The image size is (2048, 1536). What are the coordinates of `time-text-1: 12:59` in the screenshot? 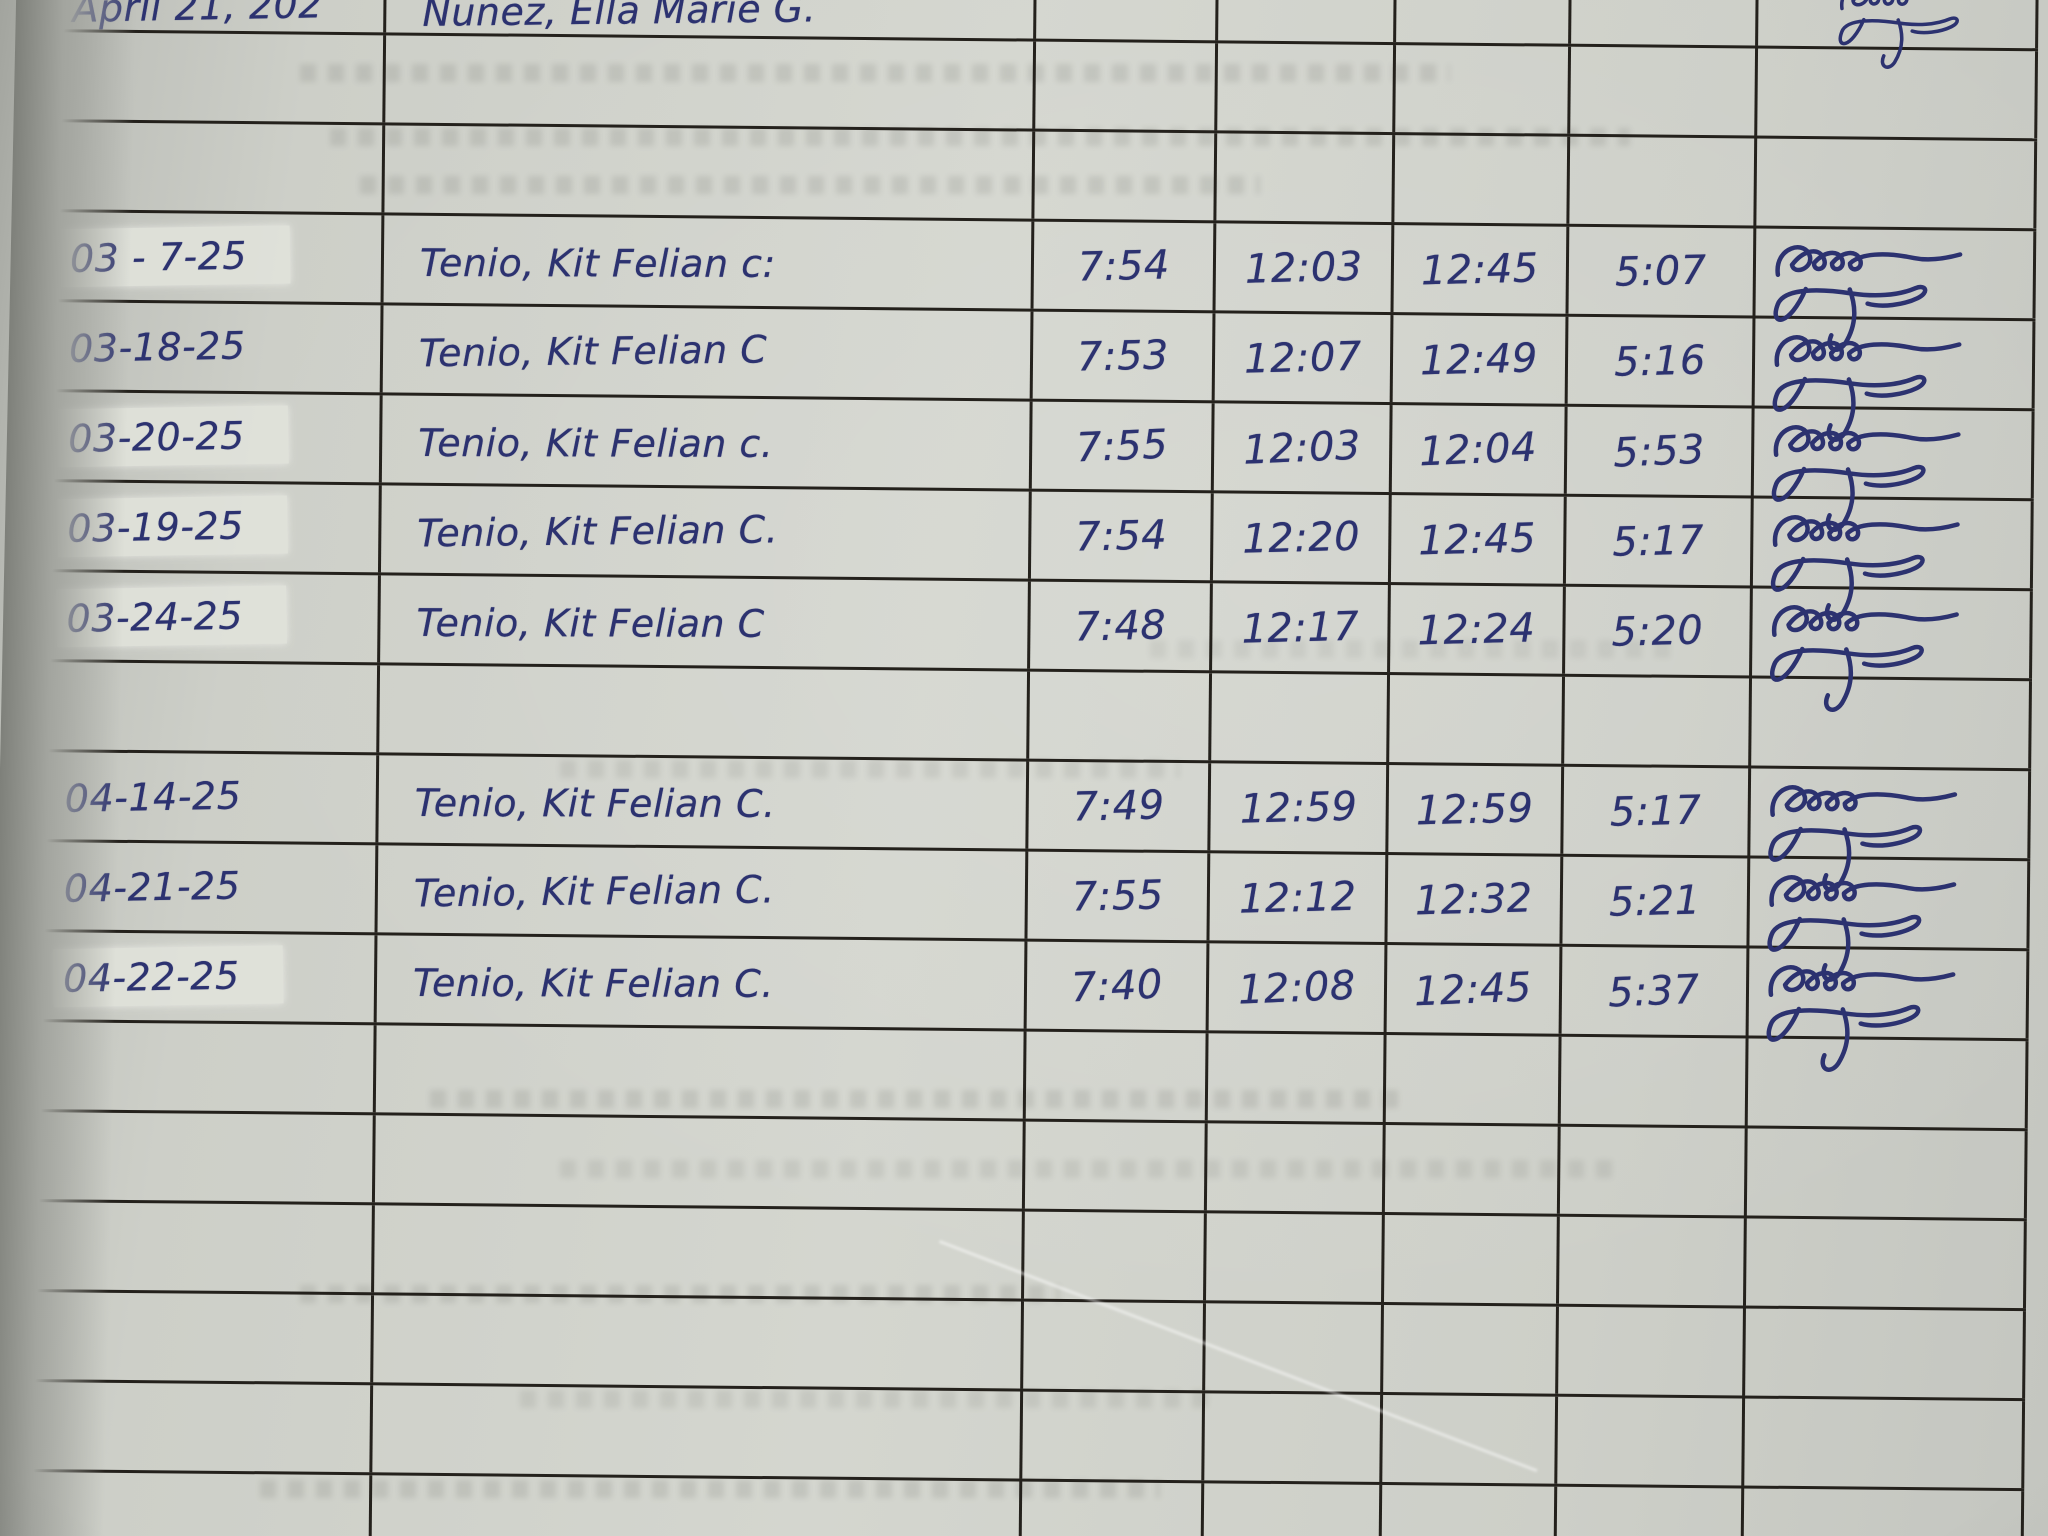 It's located at (1298, 808).